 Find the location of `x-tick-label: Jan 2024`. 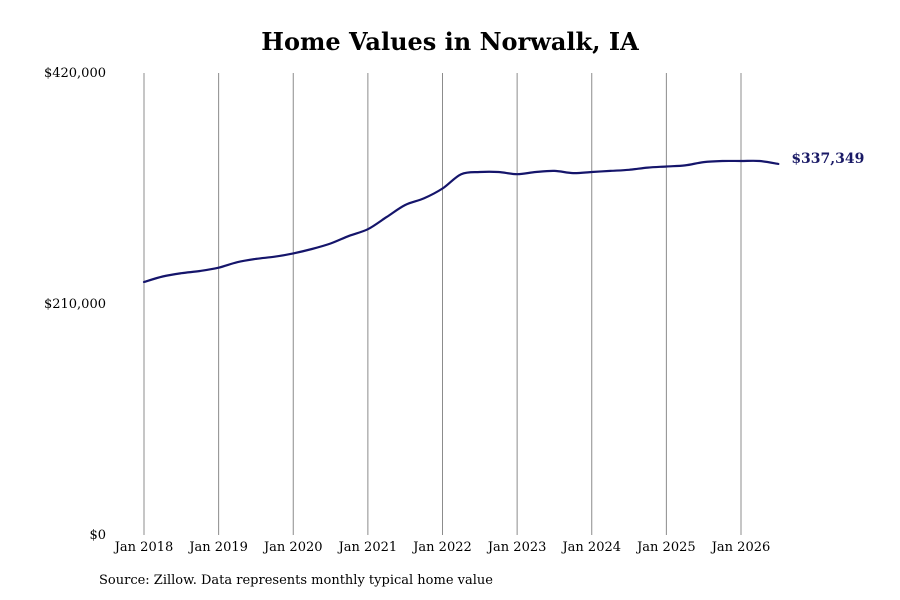

x-tick-label: Jan 2024 is located at coordinates (590, 547).